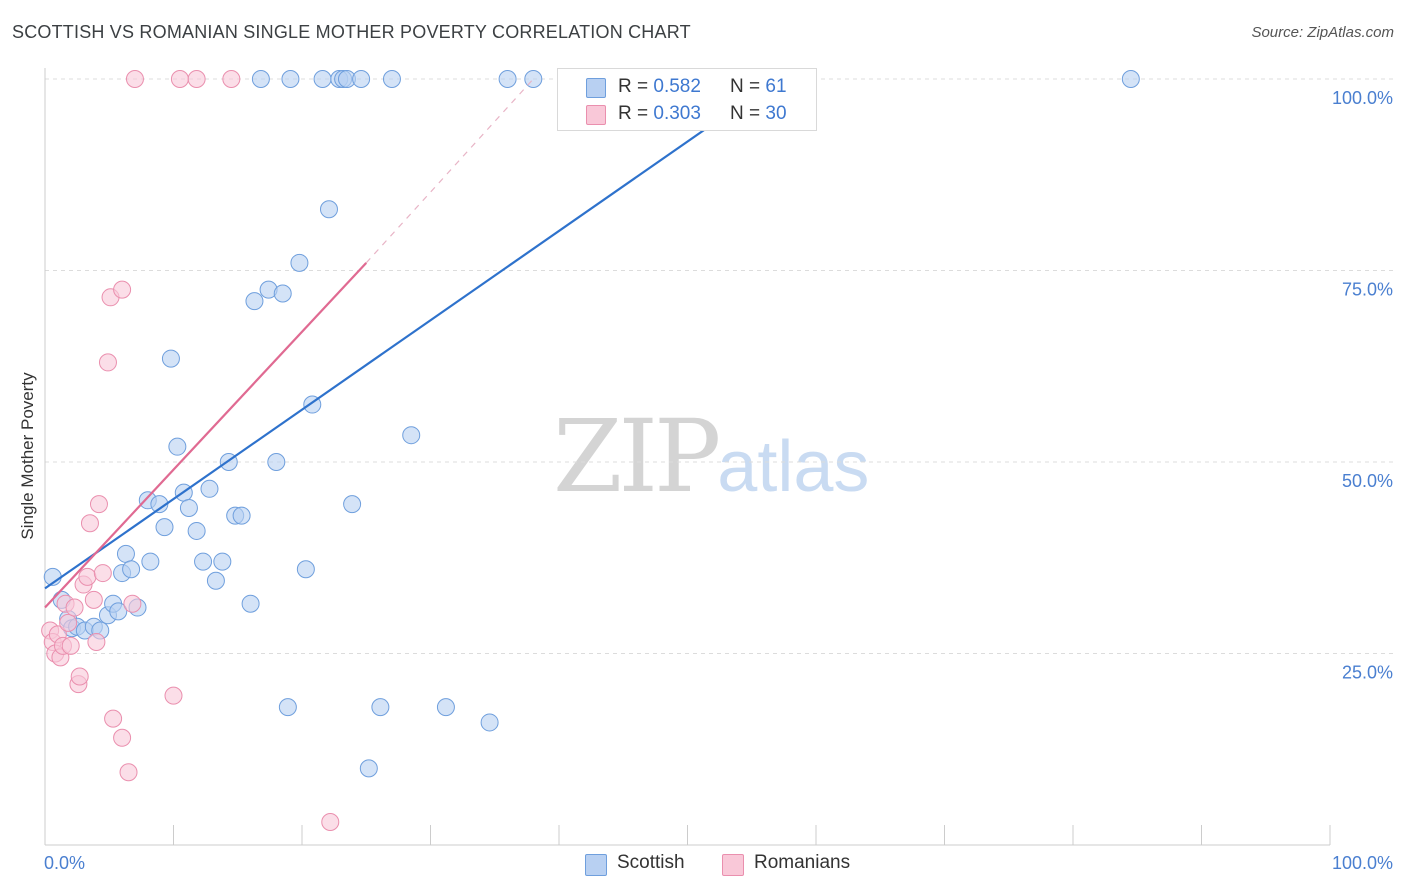 Image resolution: width=1406 pixels, height=892 pixels. What do you see at coordinates (793, 467) in the screenshot?
I see `watermark-atlas: atlas` at bounding box center [793, 467].